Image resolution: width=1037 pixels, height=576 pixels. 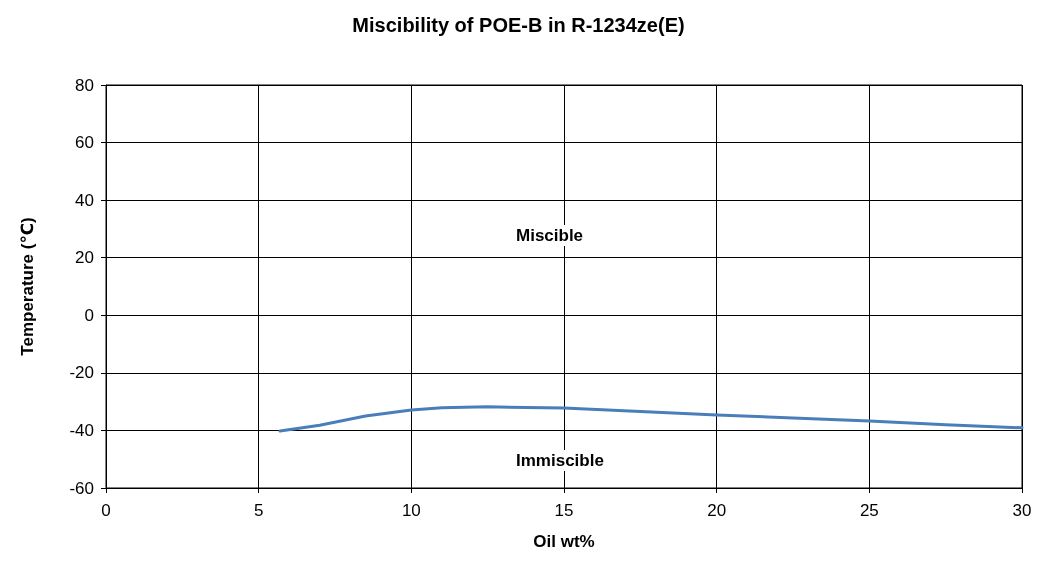 I want to click on y-tick-label: -60, so click(x=81, y=488).